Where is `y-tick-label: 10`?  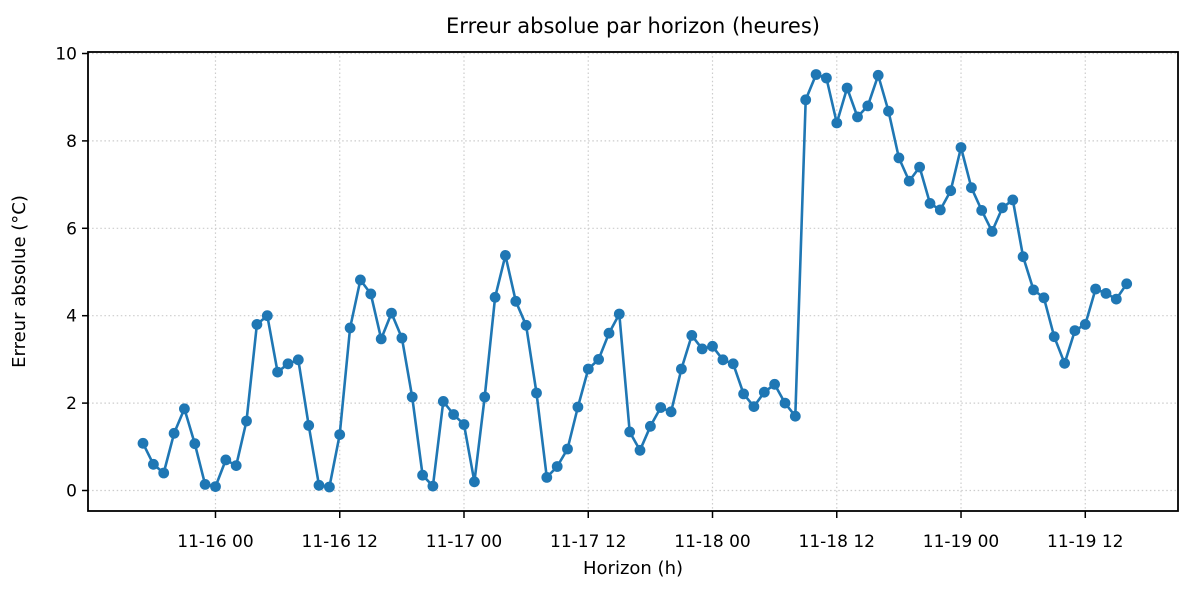 y-tick-label: 10 is located at coordinates (66, 55).